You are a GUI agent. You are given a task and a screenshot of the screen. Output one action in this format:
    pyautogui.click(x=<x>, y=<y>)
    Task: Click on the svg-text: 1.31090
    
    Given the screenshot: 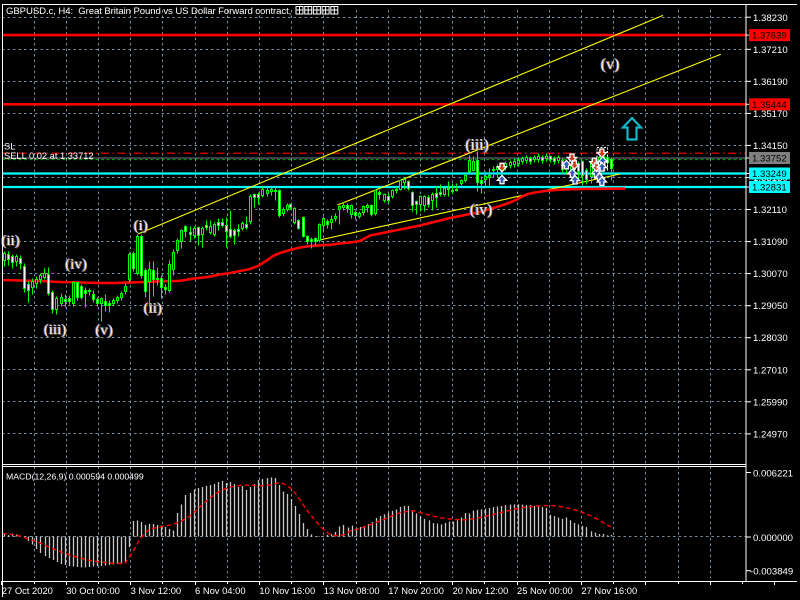 What is the action you would take?
    pyautogui.click(x=770, y=242)
    